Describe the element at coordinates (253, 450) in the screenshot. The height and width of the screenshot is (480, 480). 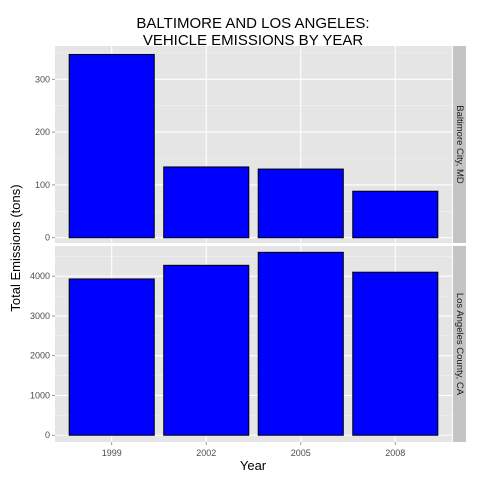
I see `x-axis-ticks: 1999 2002 2005 2008` at that location.